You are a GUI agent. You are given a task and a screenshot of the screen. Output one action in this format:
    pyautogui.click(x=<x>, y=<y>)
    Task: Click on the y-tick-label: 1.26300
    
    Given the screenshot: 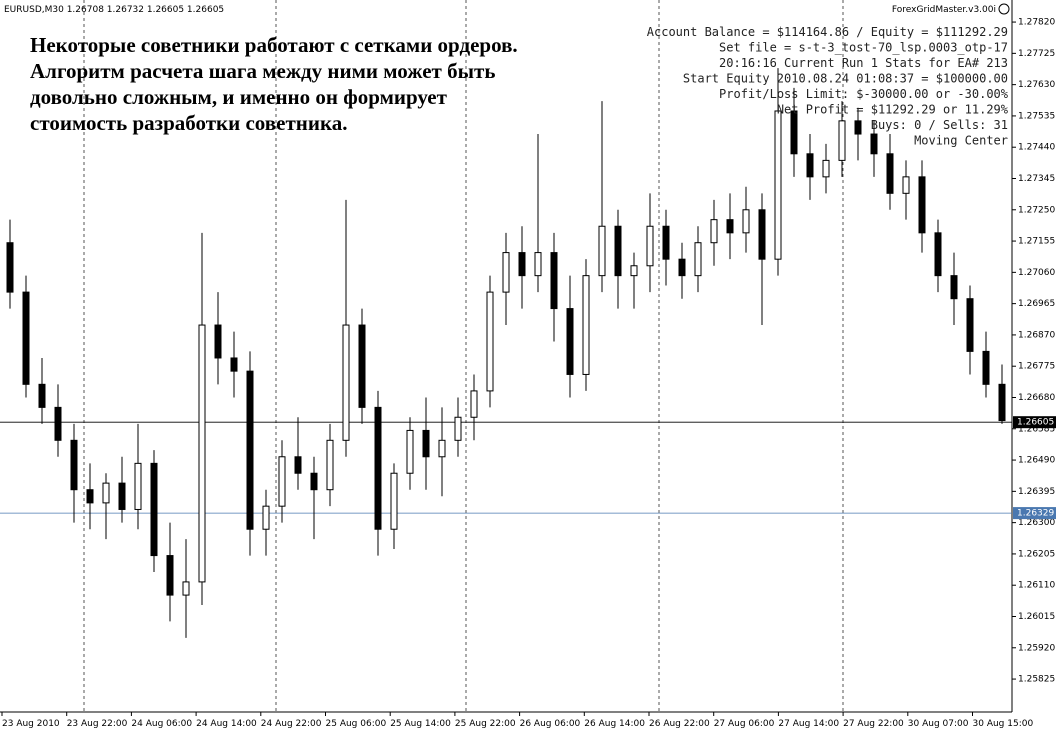 What is the action you would take?
    pyautogui.click(x=1036, y=523)
    